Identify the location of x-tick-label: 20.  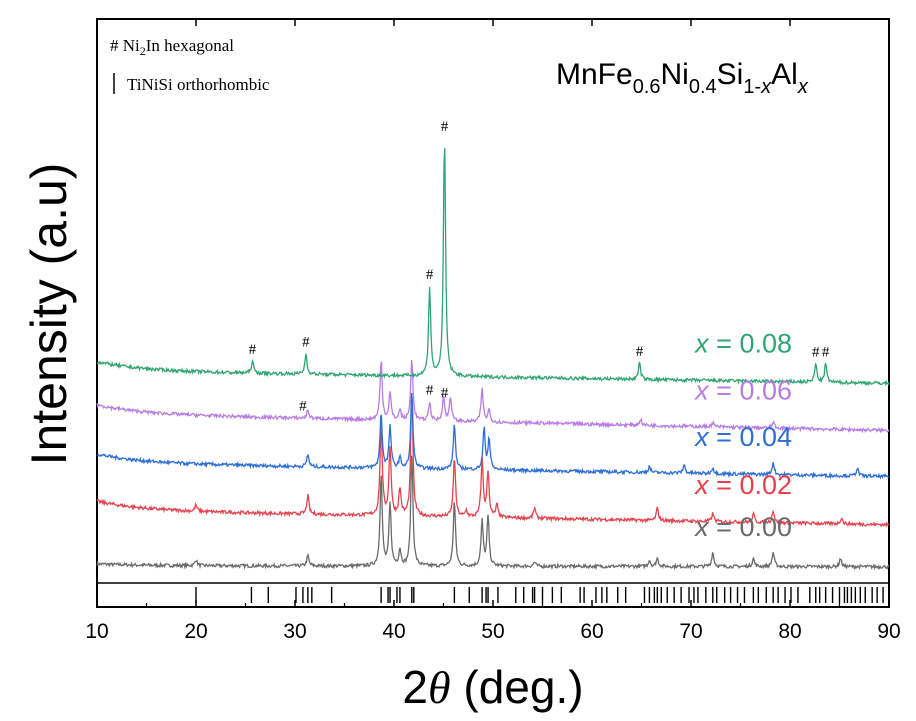
(195, 631).